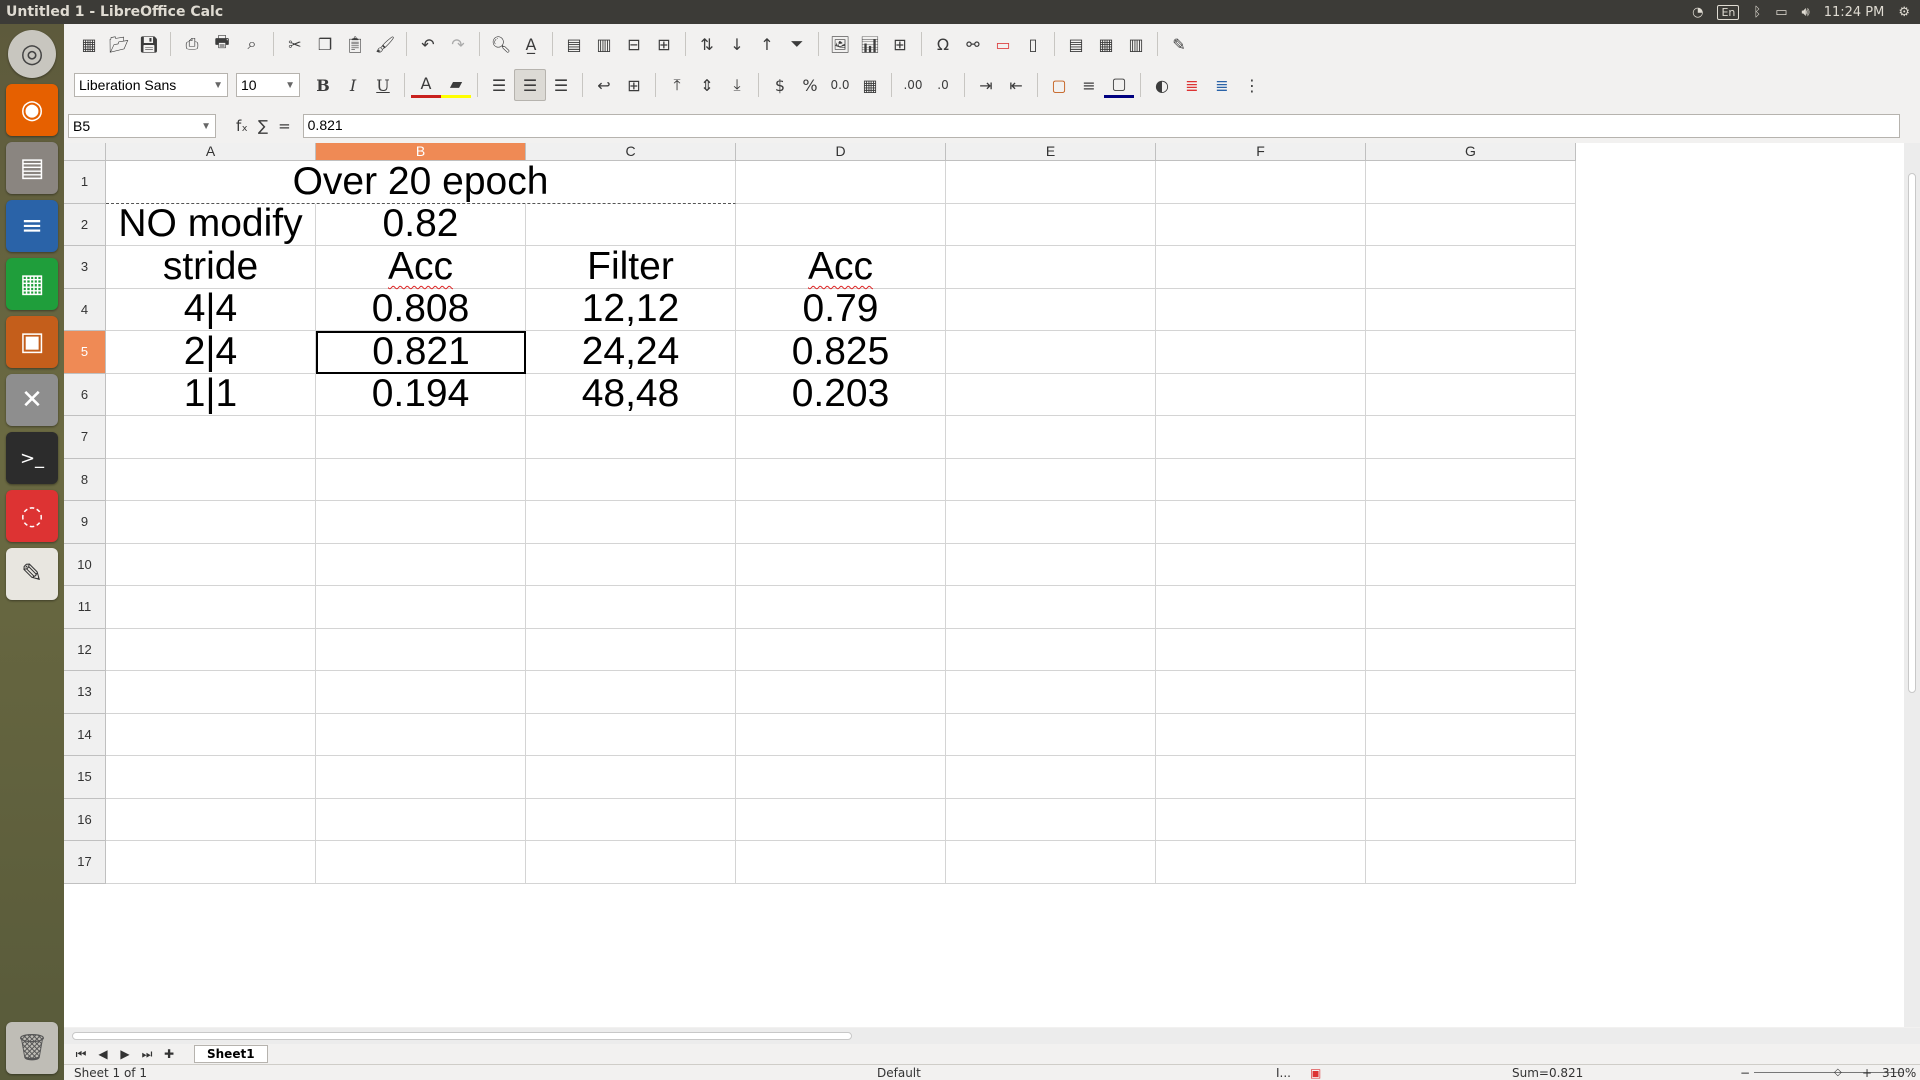 The height and width of the screenshot is (1080, 1920). What do you see at coordinates (631, 607) in the screenshot?
I see `cell-c11` at bounding box center [631, 607].